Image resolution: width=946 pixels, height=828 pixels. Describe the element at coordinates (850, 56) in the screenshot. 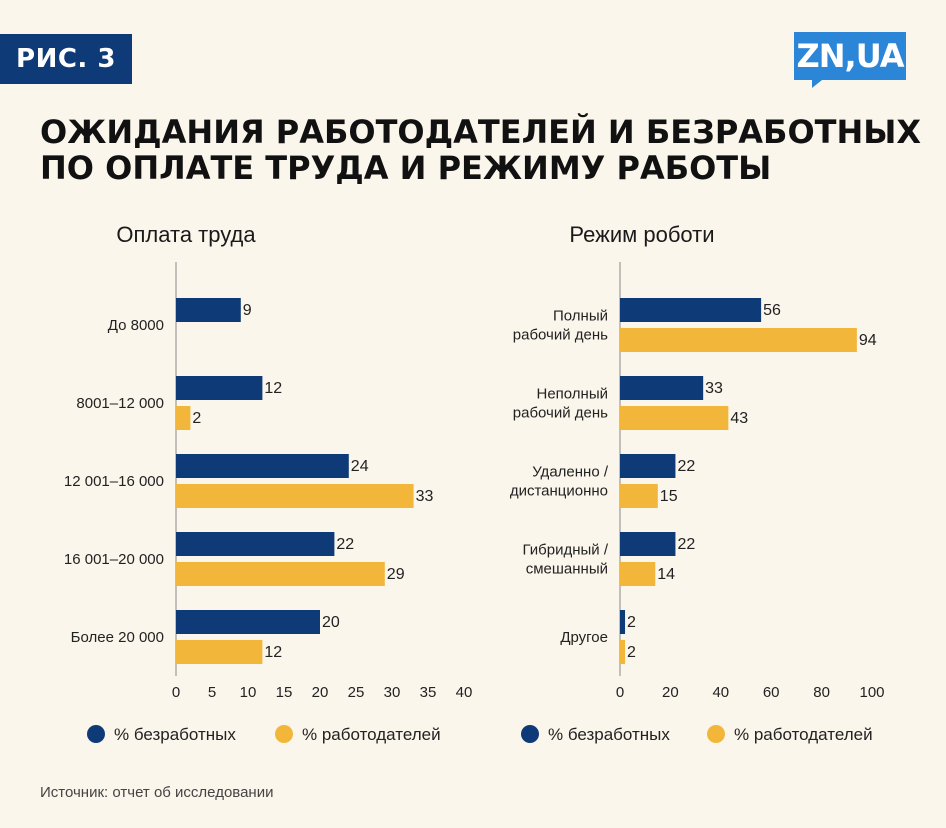

I see `zn-ua-logo: ZN,UA` at that location.